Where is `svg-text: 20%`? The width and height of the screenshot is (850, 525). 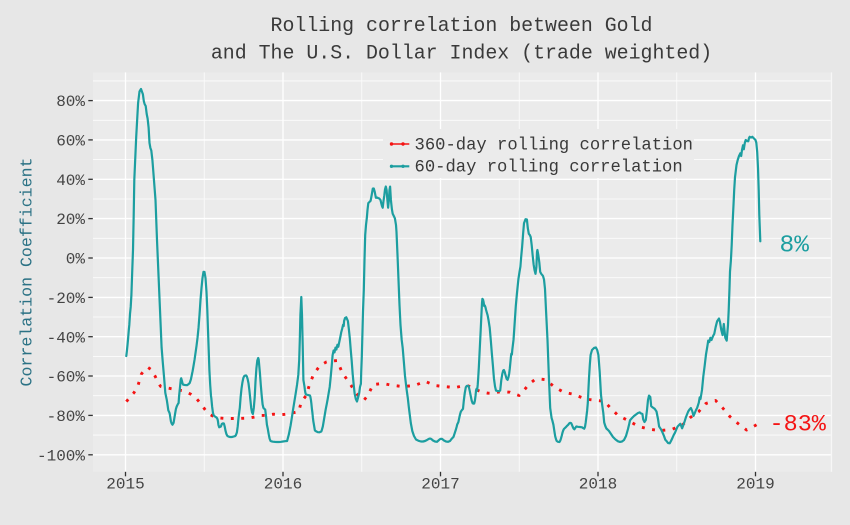
svg-text: 20% is located at coordinates (70, 220).